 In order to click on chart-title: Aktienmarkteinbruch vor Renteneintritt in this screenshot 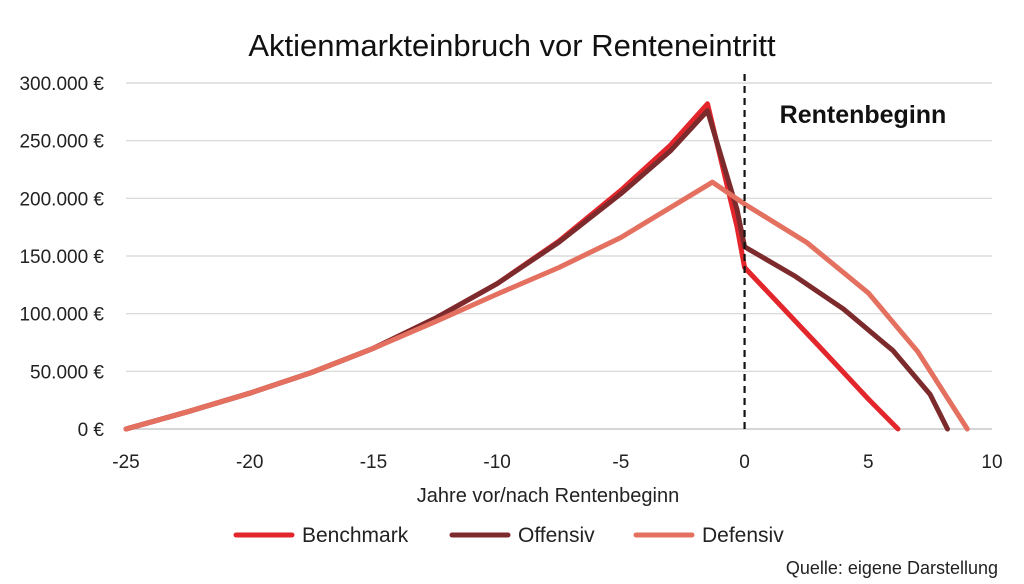, I will do `click(512, 45)`.